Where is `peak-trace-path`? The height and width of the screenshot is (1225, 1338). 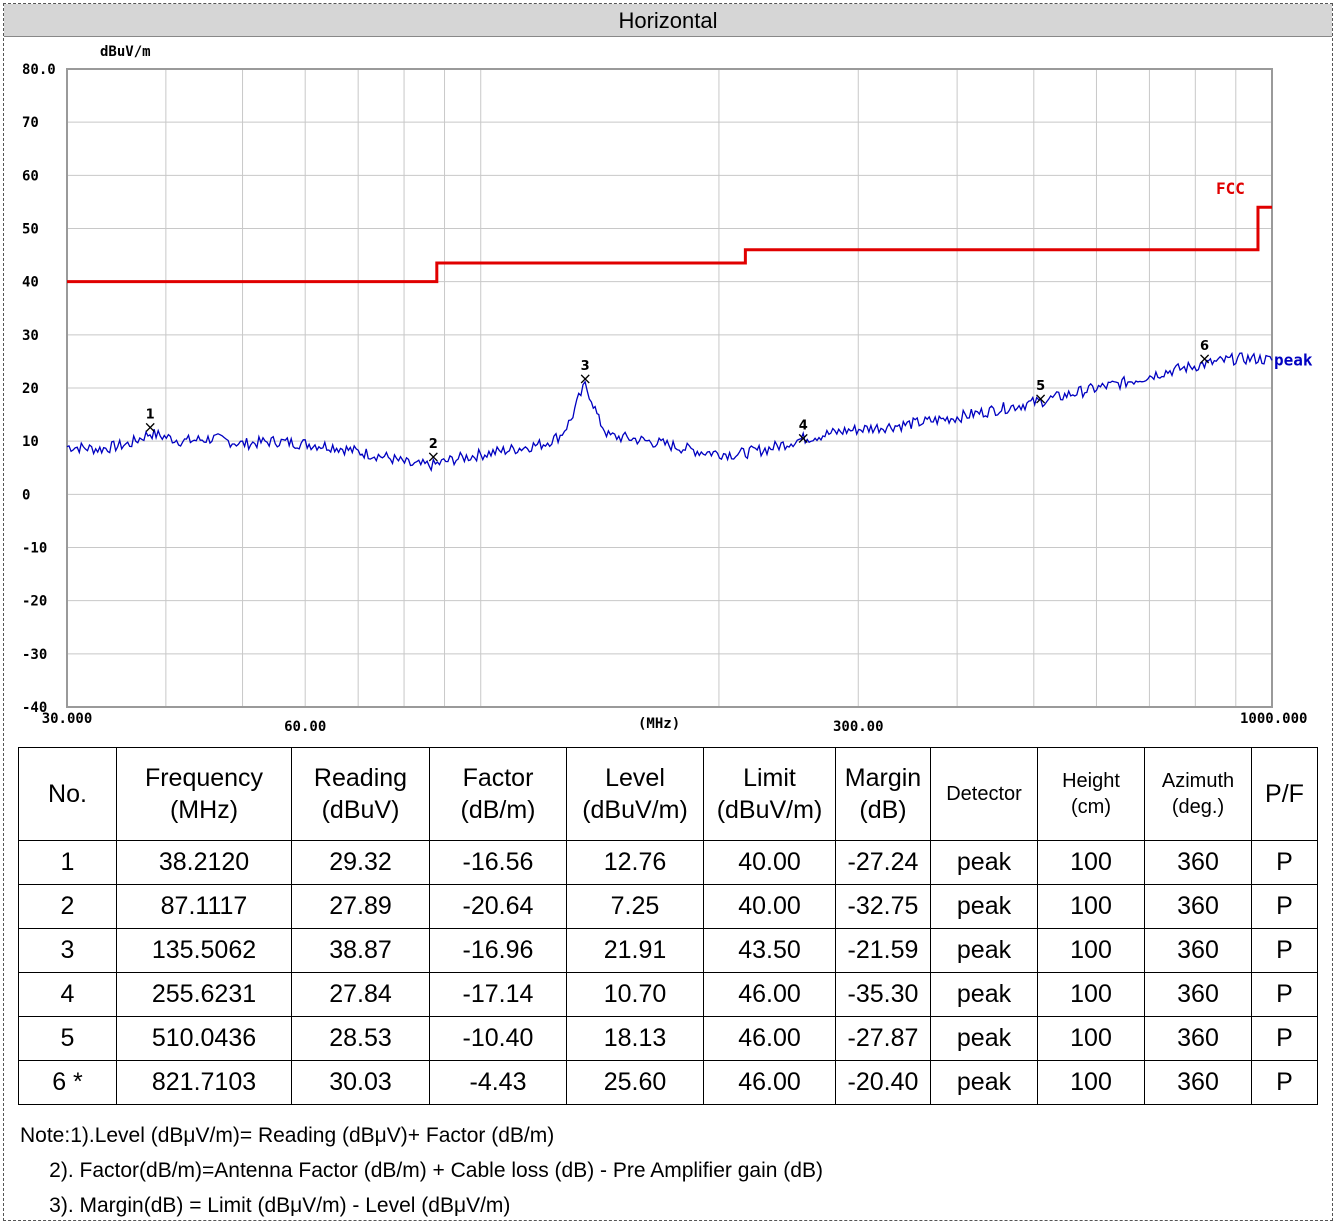 peak-trace-path is located at coordinates (669, 412).